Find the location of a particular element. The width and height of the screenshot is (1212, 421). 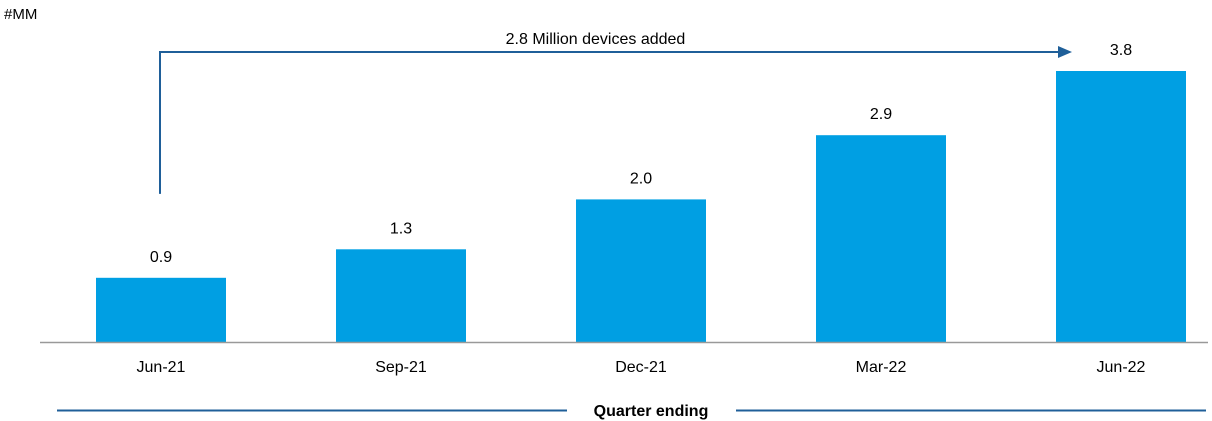

data-label-dec-21: 2.0 is located at coordinates (641, 178).